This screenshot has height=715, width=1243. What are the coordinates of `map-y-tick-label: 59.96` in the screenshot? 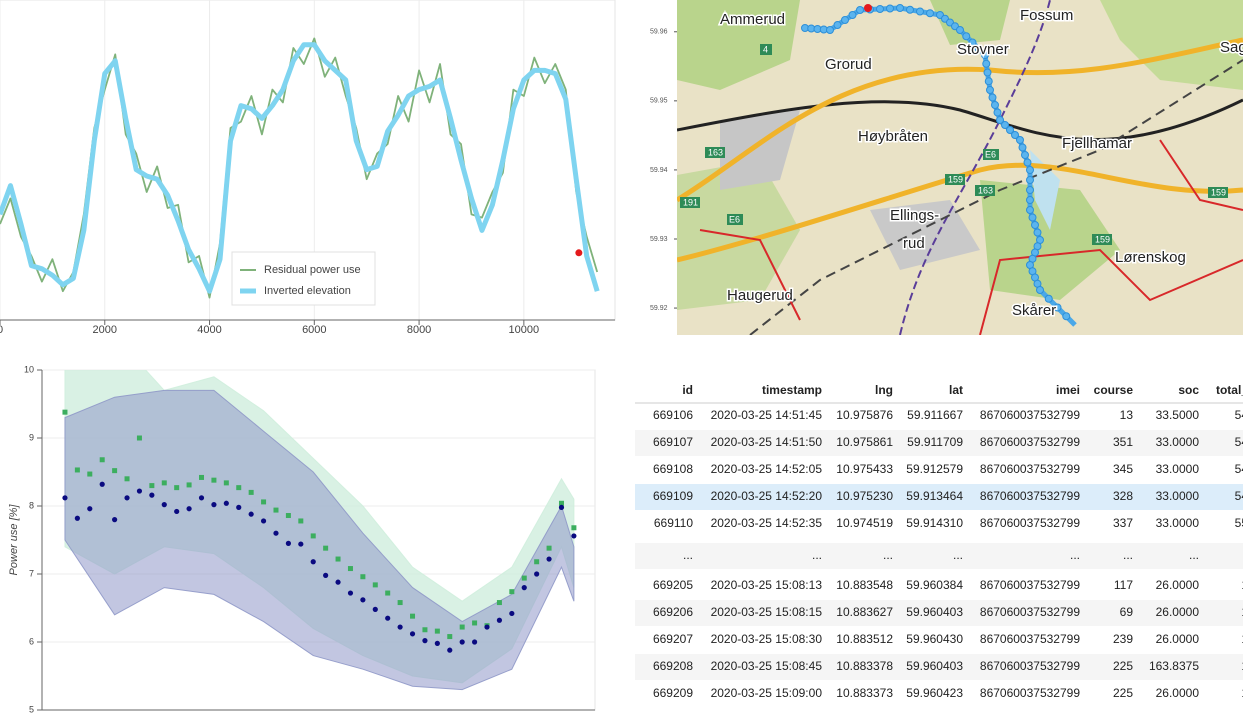 It's located at (659, 32).